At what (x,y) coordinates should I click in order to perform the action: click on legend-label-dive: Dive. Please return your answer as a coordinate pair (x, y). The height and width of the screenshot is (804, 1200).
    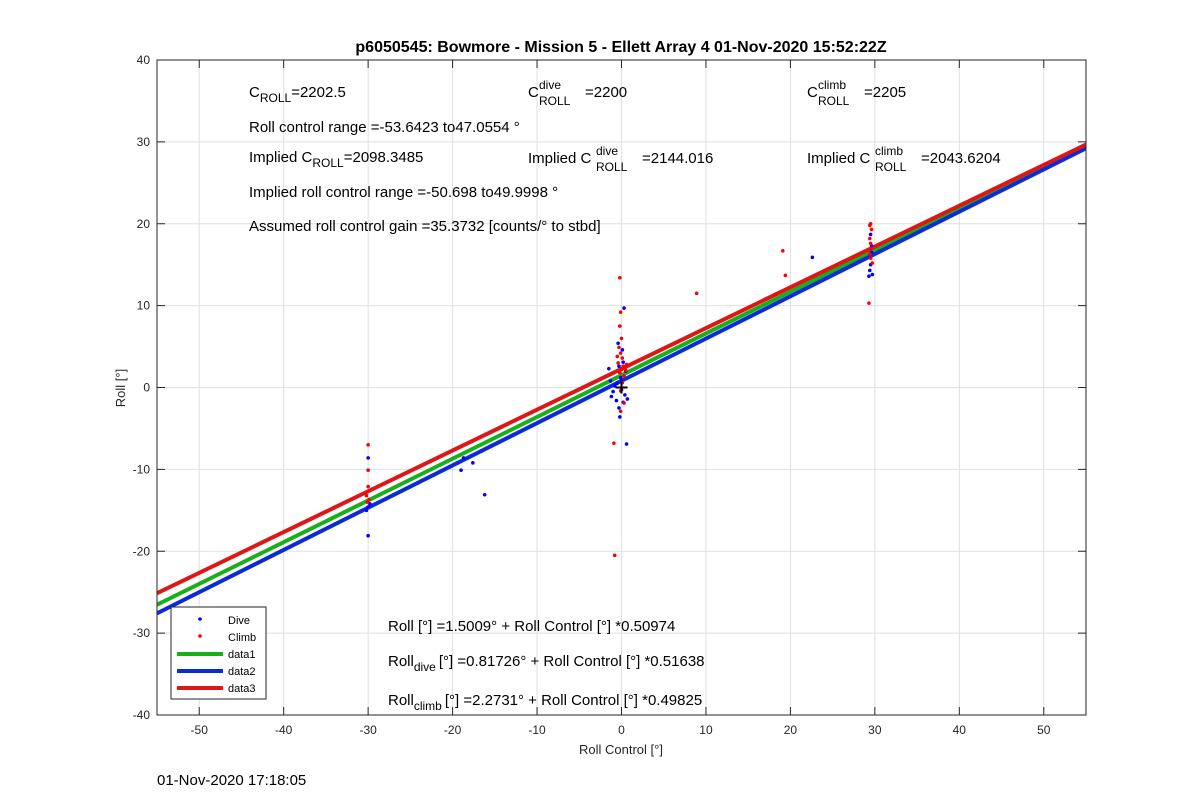
    Looking at the image, I should click on (239, 621).